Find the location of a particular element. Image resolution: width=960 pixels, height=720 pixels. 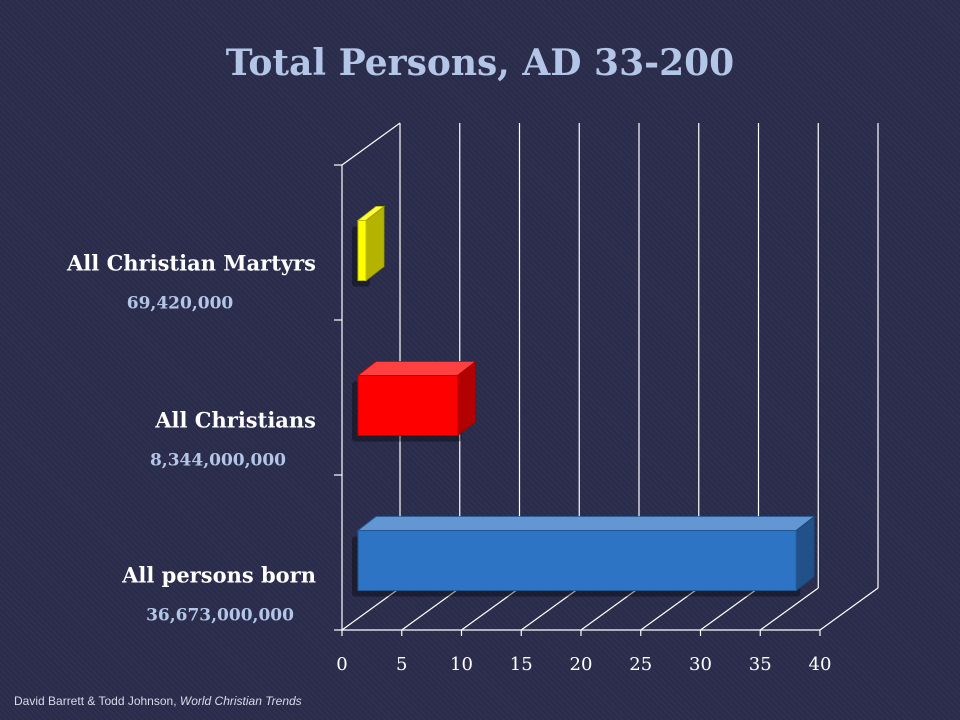

category-label-1: All Christians is located at coordinates (235, 420).